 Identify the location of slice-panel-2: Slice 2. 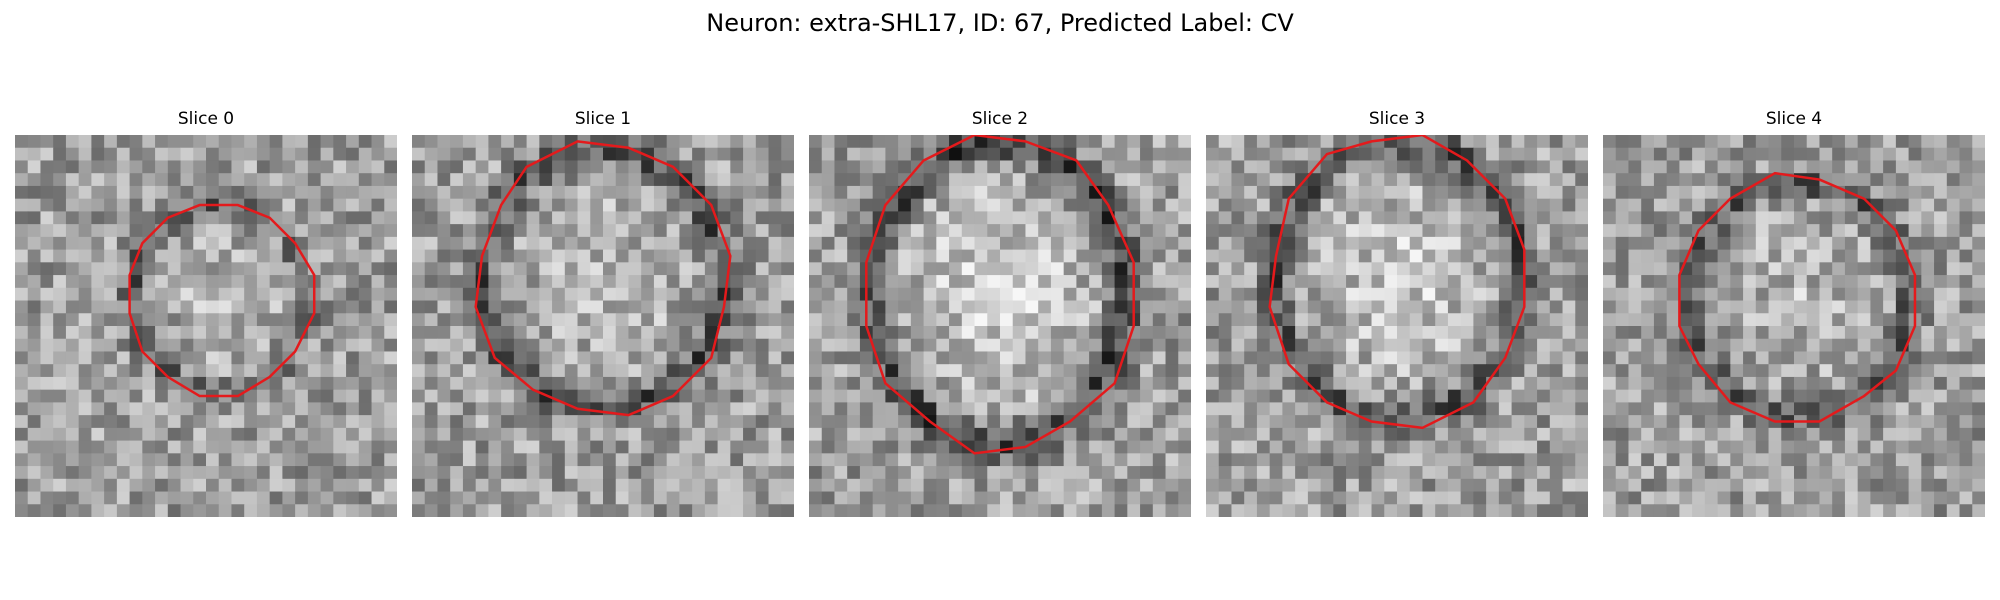
(1000, 312).